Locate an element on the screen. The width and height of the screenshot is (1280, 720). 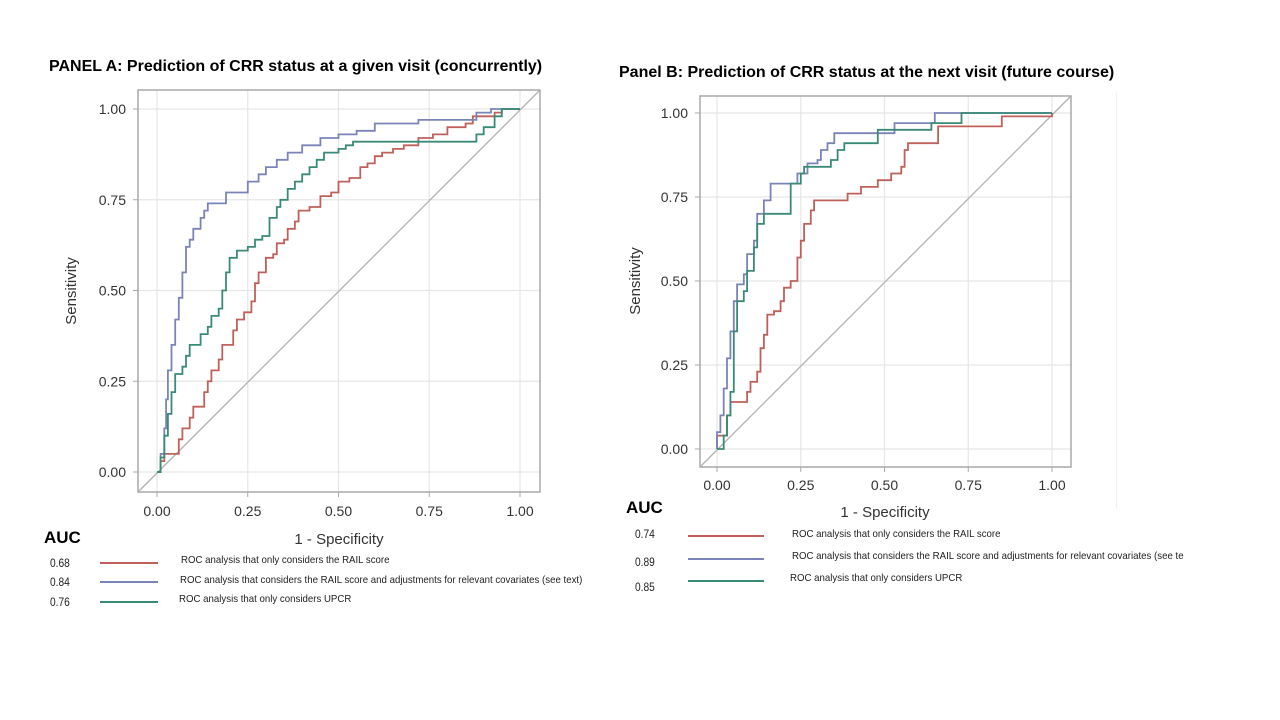
legend-auc-value: 0.68 is located at coordinates (60, 563).